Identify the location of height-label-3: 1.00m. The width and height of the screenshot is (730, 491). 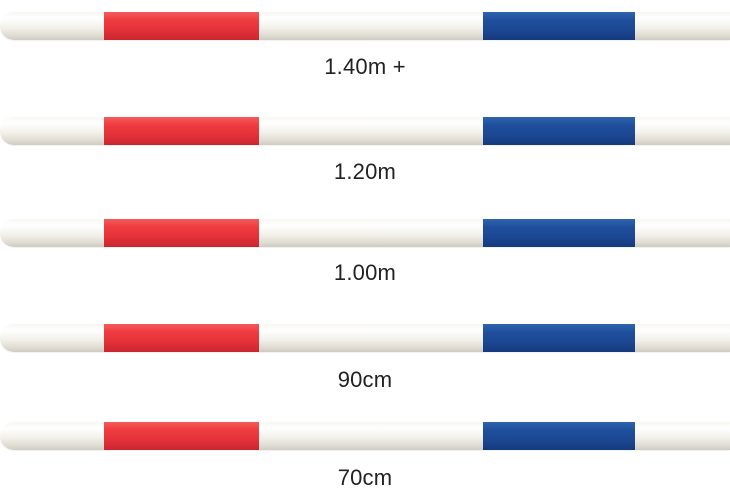
(365, 272).